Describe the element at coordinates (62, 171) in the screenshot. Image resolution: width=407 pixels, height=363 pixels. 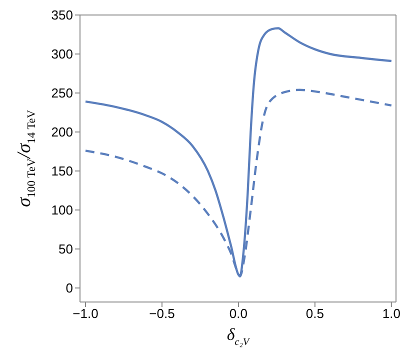
I see `y-tick-label: 150` at that location.